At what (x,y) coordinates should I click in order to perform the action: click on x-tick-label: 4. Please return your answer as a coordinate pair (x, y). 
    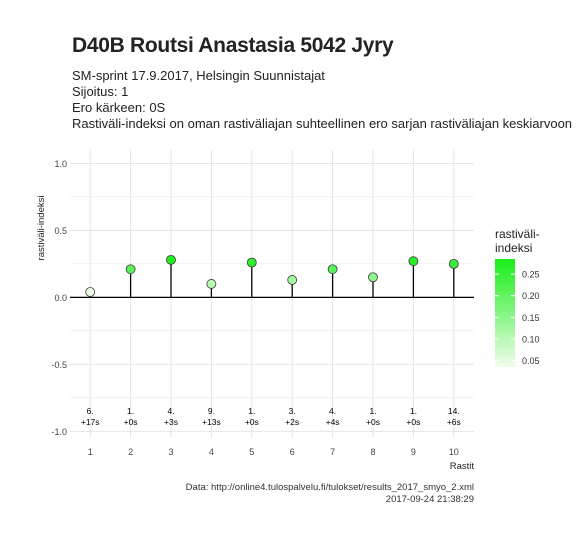
    Looking at the image, I should click on (211, 452).